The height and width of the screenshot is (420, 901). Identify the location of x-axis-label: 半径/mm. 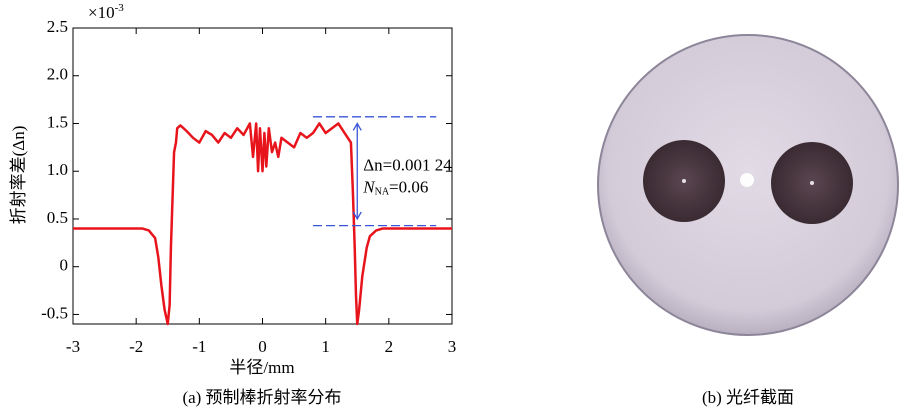
(261, 367).